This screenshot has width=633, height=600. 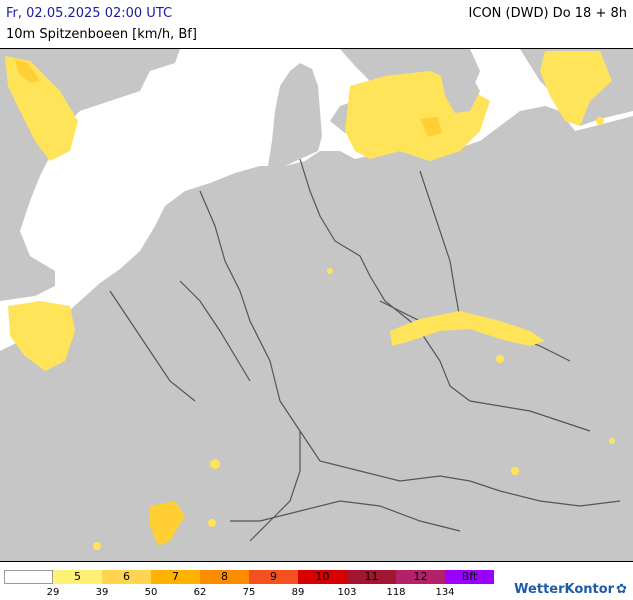 What do you see at coordinates (273, 577) in the screenshot?
I see `legend-cell: 9` at bounding box center [273, 577].